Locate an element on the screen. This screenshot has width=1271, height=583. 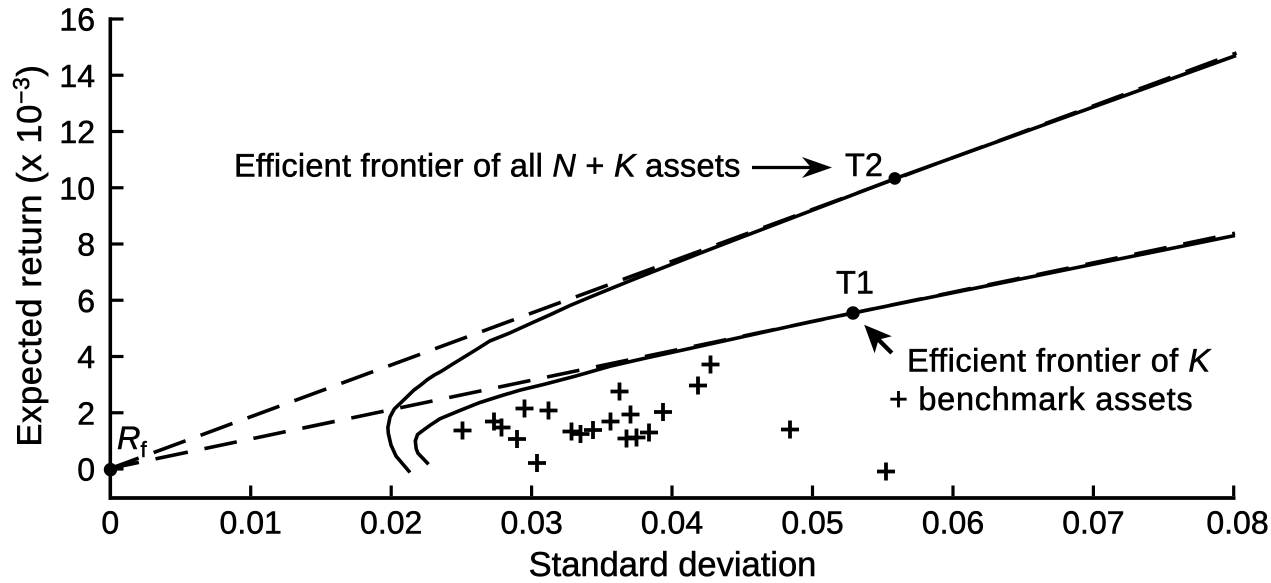
svg-text: 0.08 is located at coordinates (1237, 523).